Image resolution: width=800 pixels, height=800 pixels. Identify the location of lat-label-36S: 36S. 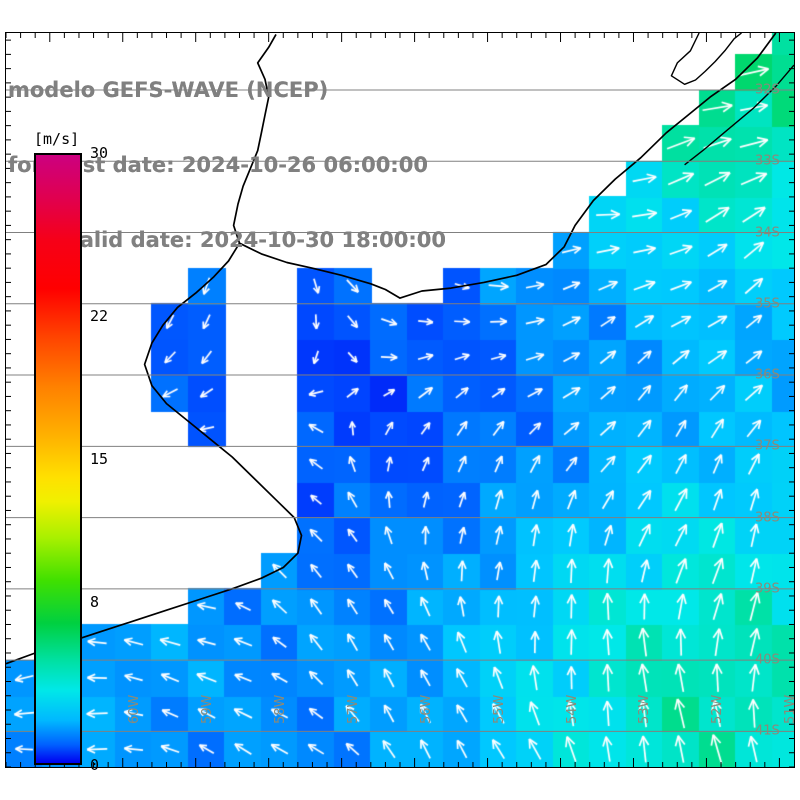
(767, 375).